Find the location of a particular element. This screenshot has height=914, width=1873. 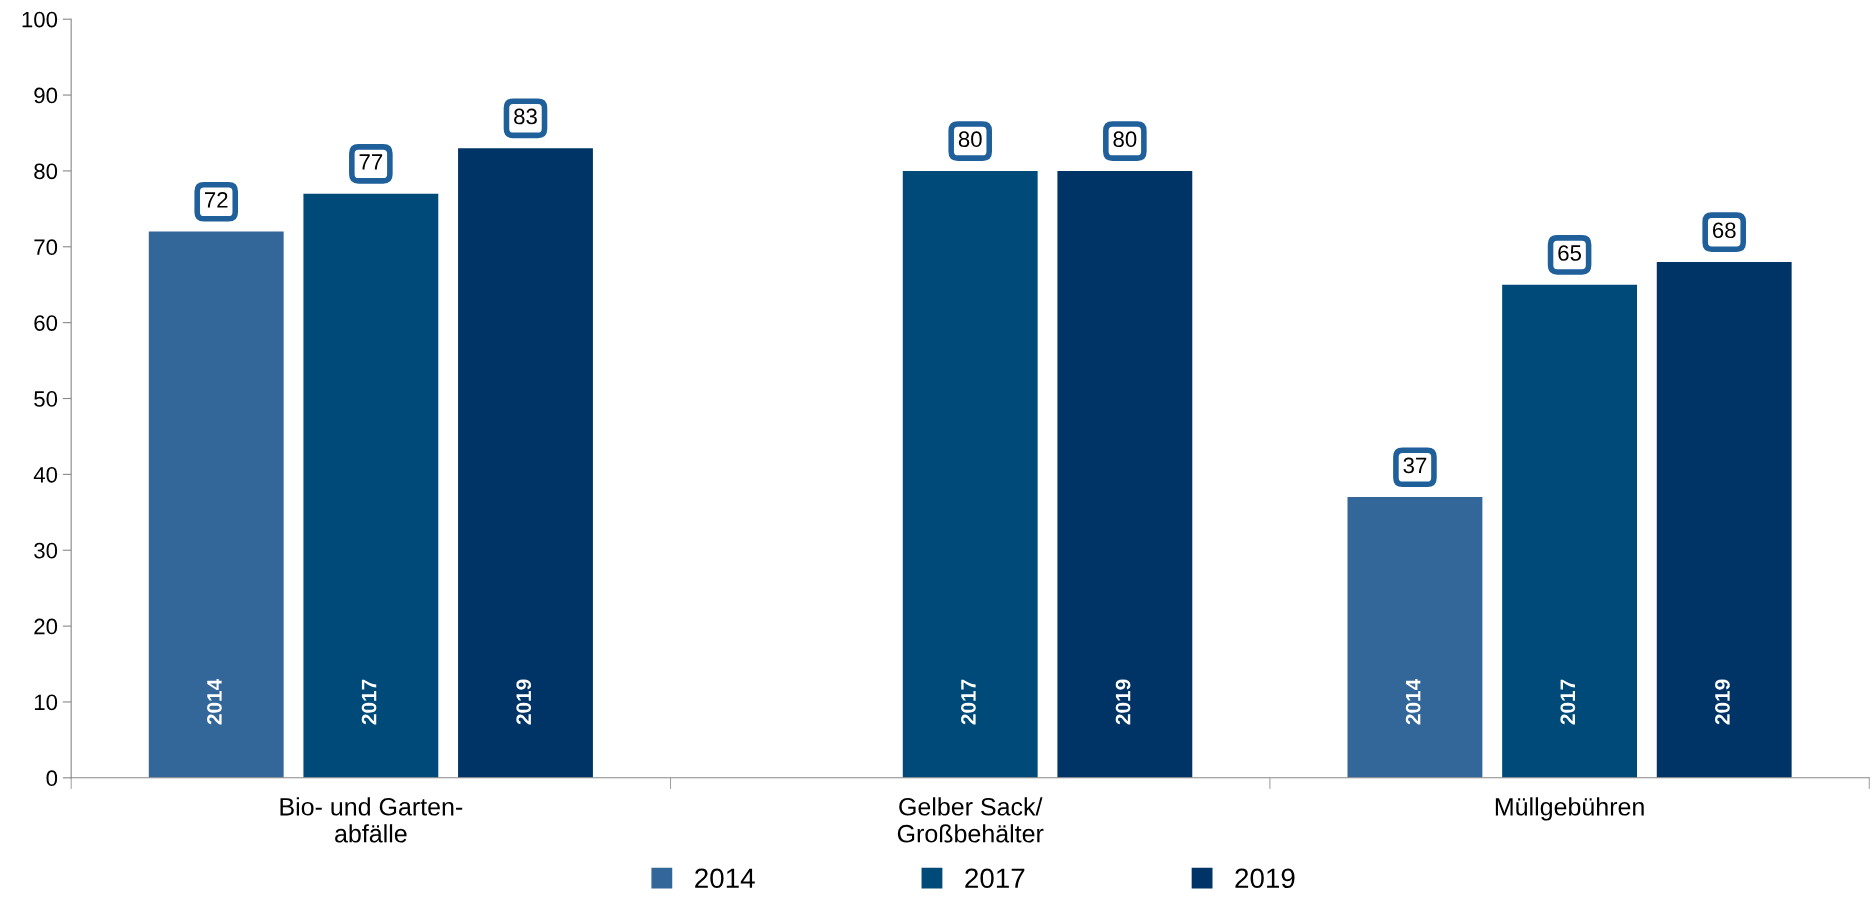

y-tick-label: 90 is located at coordinates (46, 95).